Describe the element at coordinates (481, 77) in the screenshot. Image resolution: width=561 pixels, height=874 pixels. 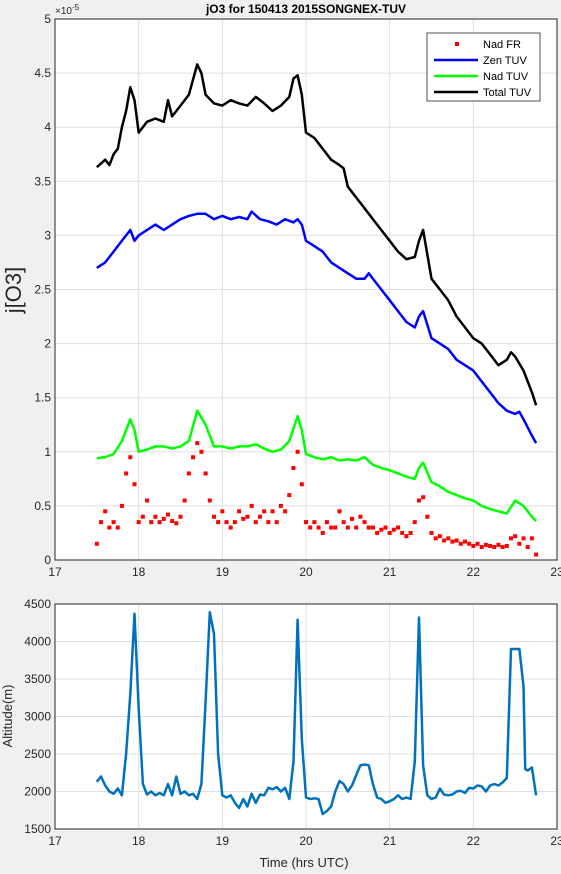
I see `legend-item: Nad TUV` at that location.